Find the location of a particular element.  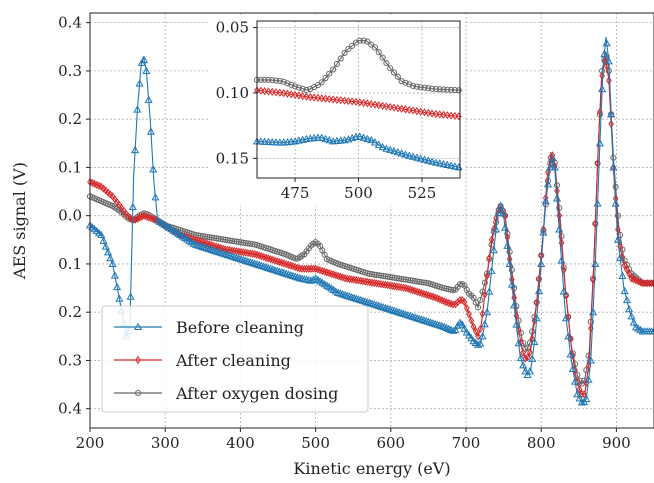

inset-series-after-oxygen-dosing is located at coordinates (357, 65).